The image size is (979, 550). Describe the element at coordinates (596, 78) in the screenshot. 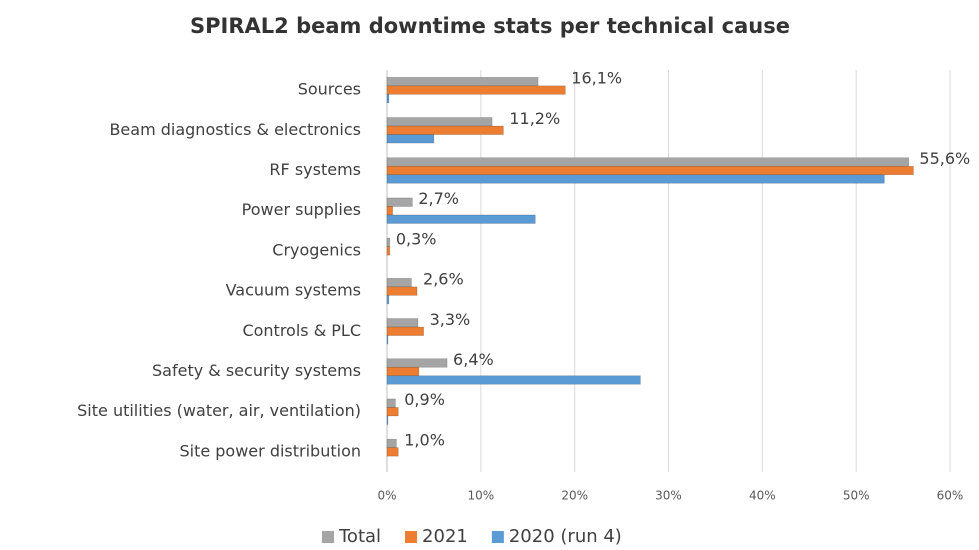

I see `data-label: 16,1%` at that location.